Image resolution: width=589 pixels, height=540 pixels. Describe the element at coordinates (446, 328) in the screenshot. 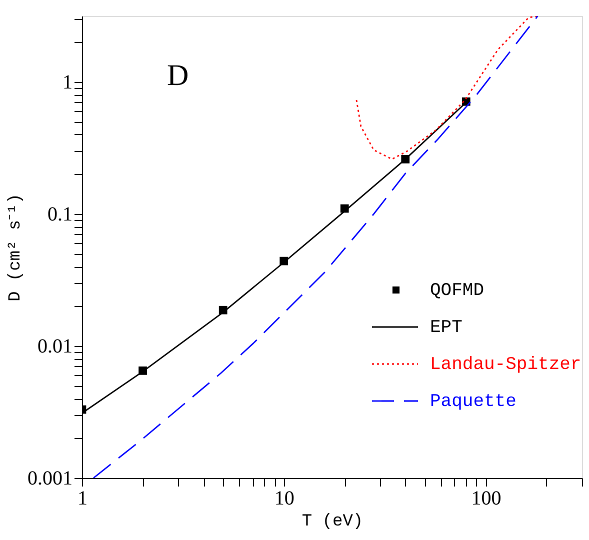

I see `legend-label: EPT` at that location.